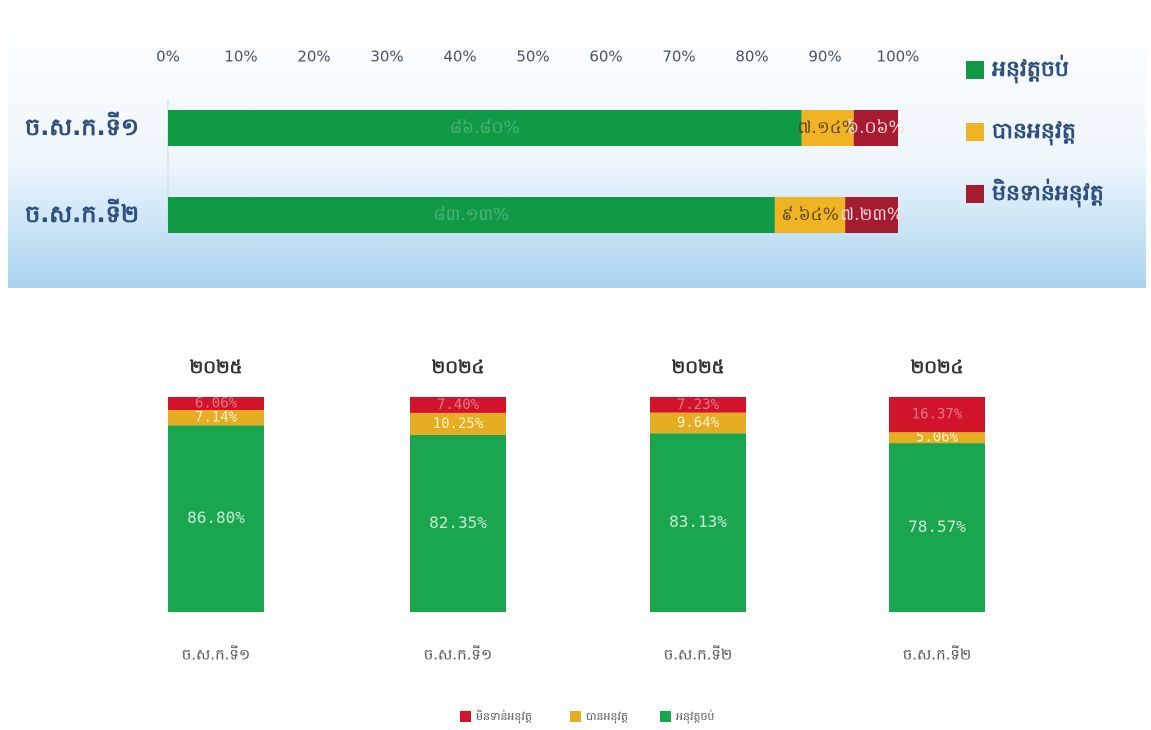  I want to click on x-tick-label: 40%, so click(459, 57).